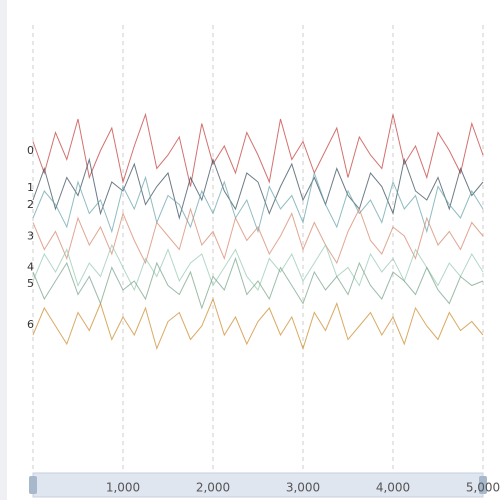 Image resolution: width=500 pixels, height=500 pixels. I want to click on series-label: 4, so click(30, 267).